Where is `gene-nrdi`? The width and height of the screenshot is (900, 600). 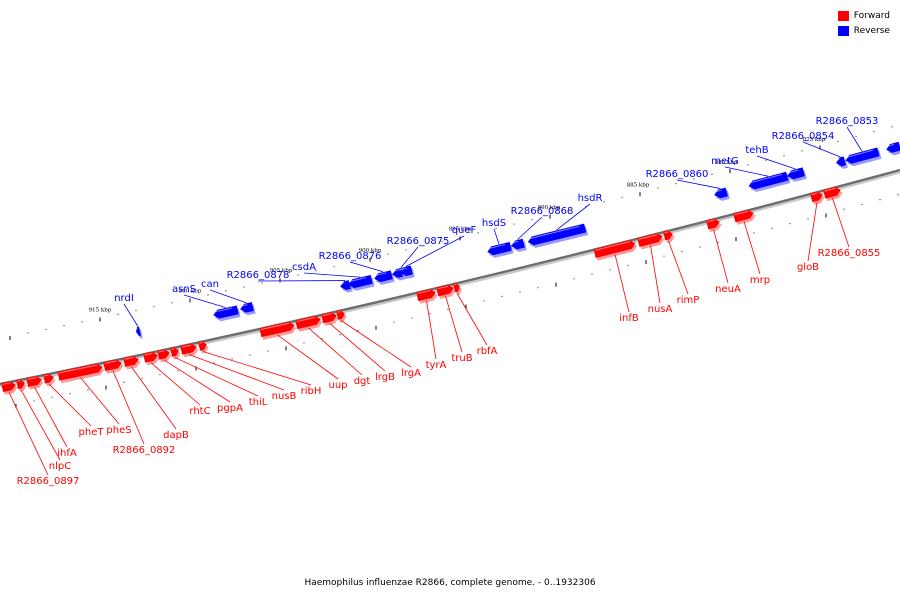
gene-nrdi is located at coordinates (139, 332).